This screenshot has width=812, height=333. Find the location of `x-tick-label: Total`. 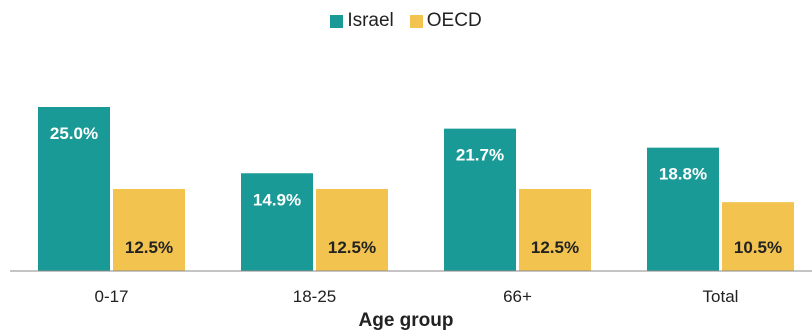

x-tick-label: Total is located at coordinates (721, 296).